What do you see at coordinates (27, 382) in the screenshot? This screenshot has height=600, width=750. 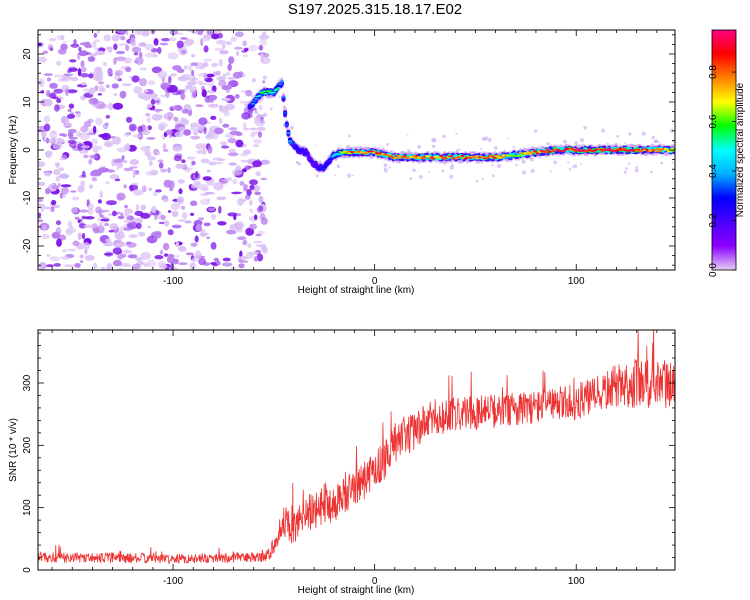 I see `snr-y-tick-label: 300` at bounding box center [27, 382].